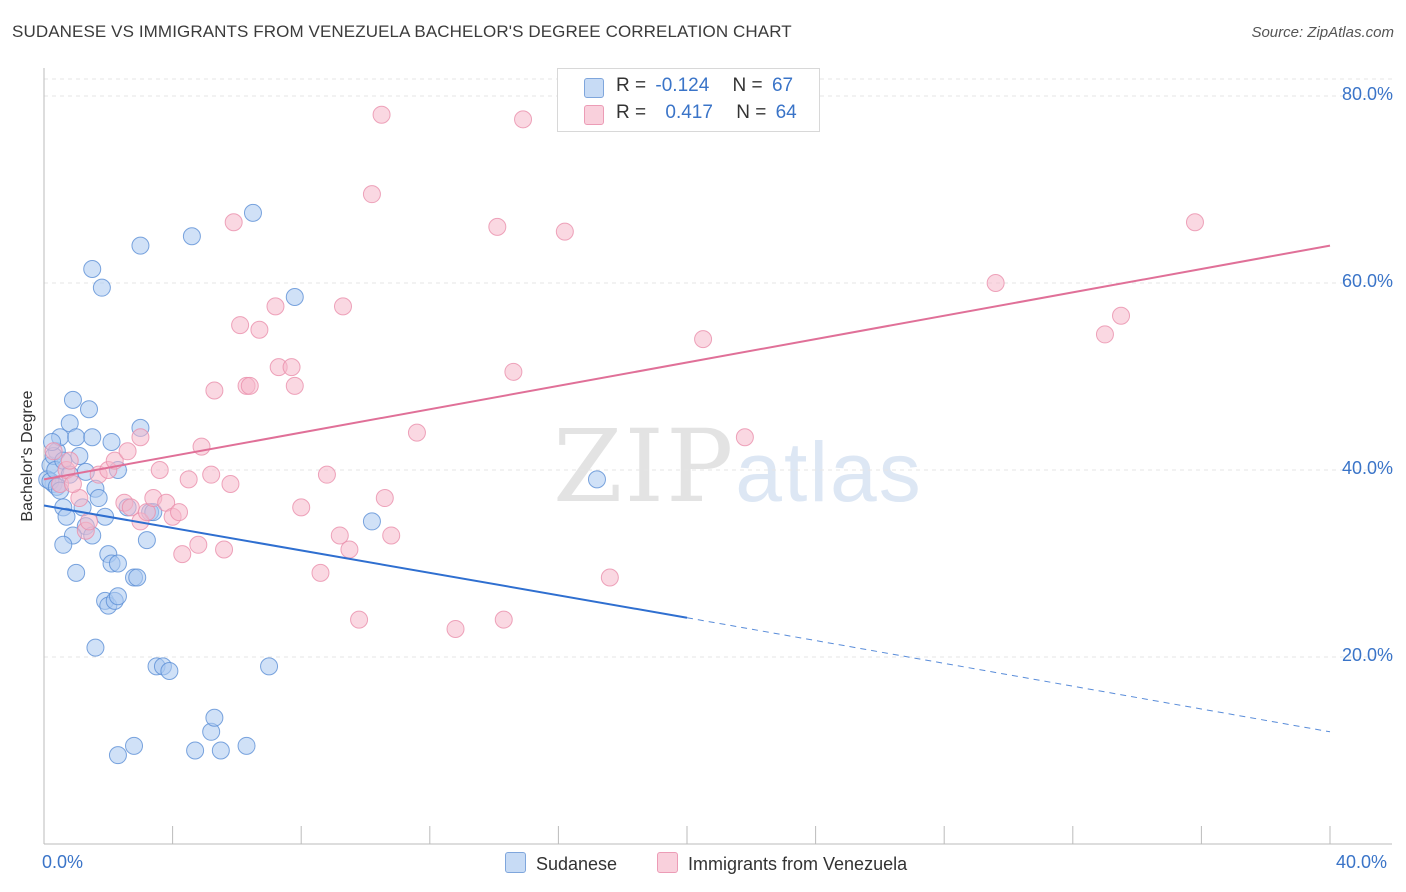  What do you see at coordinates (644, 466) in the screenshot?
I see `watermark-zip: ZIP` at bounding box center [644, 466].